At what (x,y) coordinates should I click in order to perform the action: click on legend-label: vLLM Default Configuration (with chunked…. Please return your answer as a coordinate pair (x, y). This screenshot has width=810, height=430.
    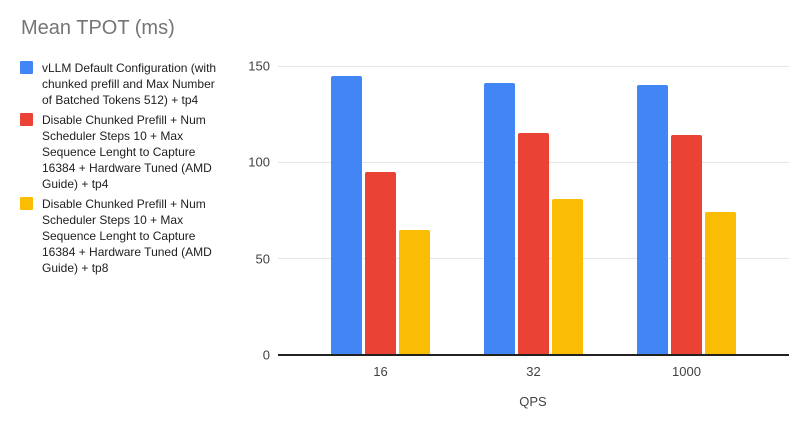
    Looking at the image, I should click on (129, 84).